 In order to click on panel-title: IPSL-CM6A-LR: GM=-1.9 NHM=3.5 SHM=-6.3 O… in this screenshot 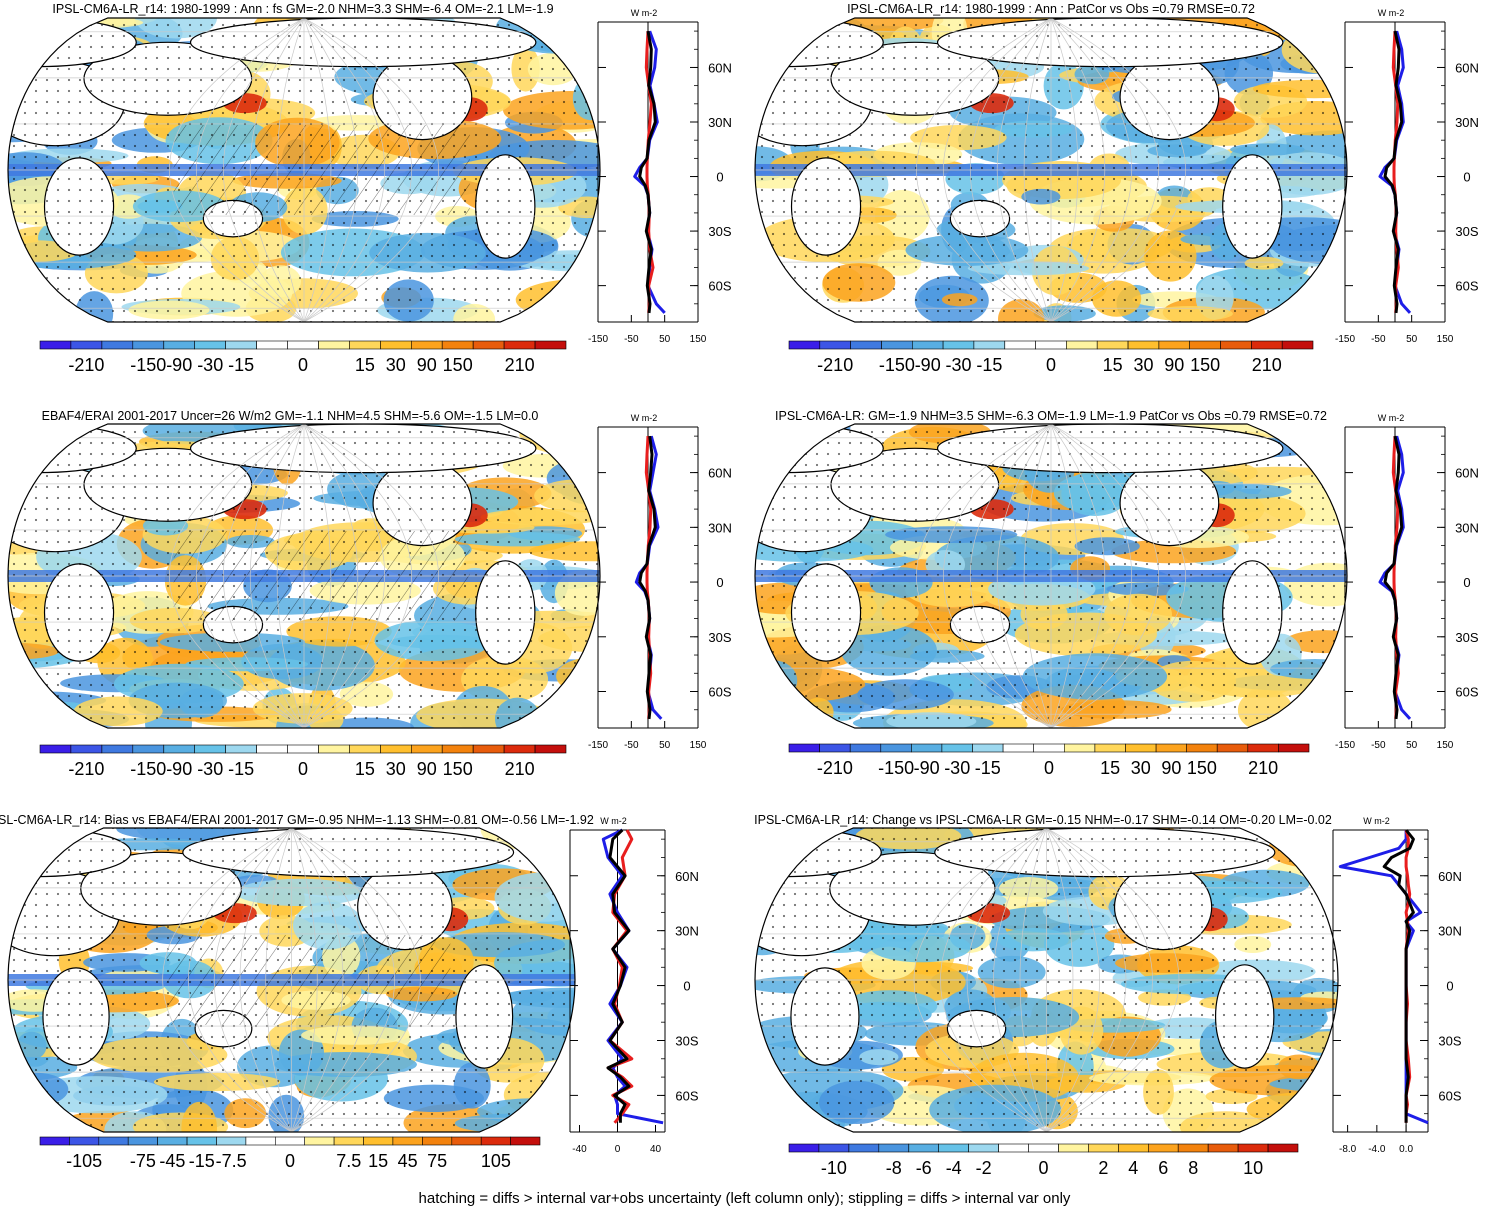, I will do `click(1051, 416)`.